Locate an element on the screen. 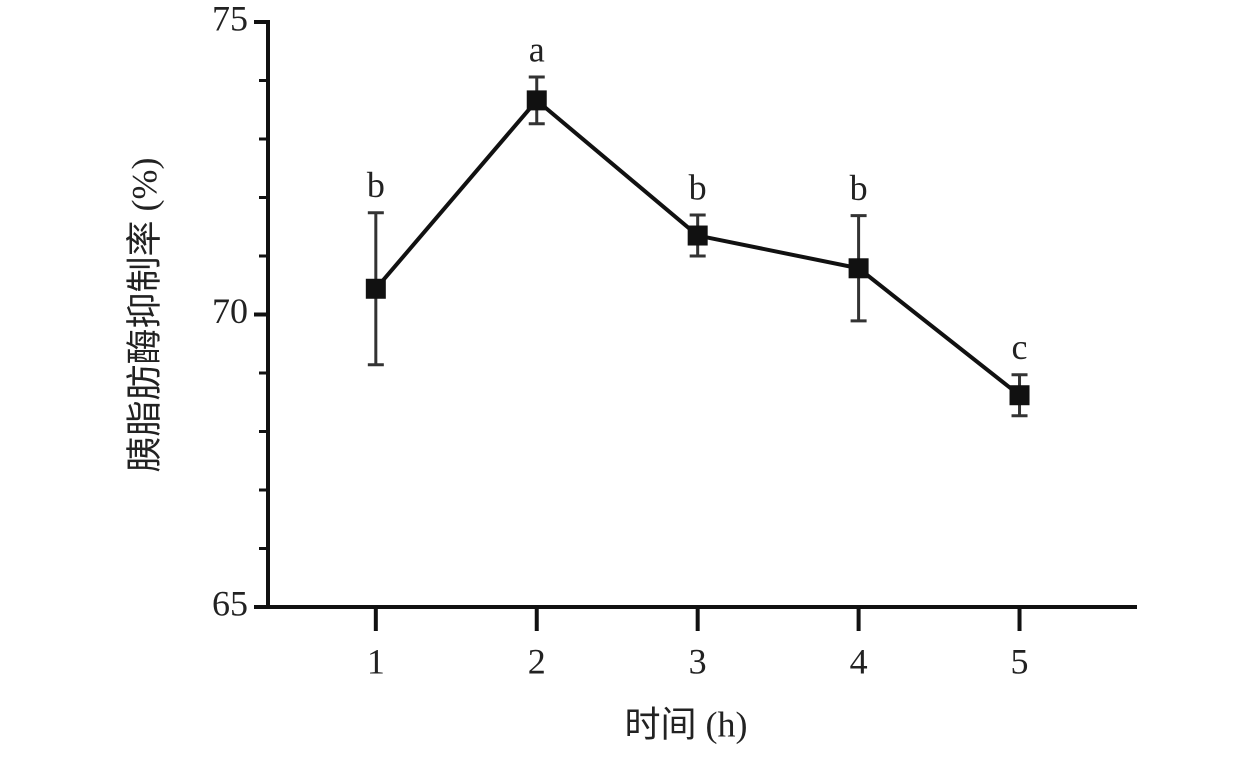 This screenshot has height=762, width=1260. x-tick-label: 2 is located at coordinates (537, 661).